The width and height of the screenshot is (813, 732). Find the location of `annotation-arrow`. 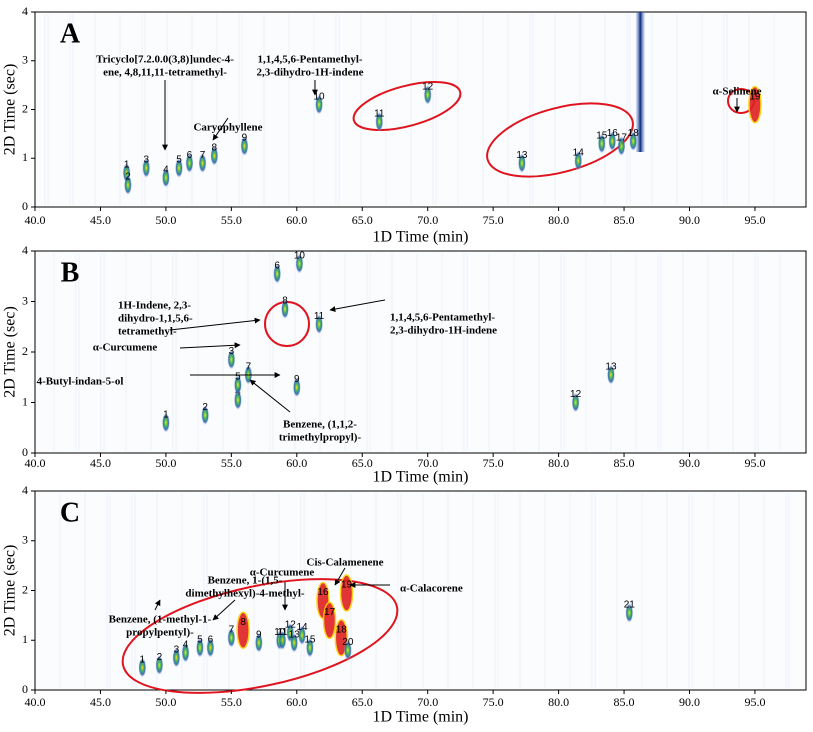

annotation-arrow is located at coordinates (357, 305).